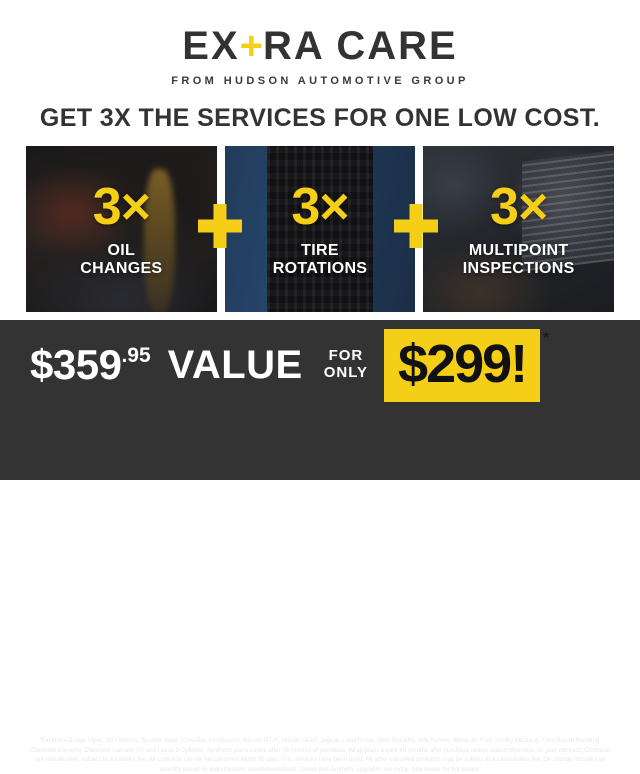  What do you see at coordinates (518, 250) in the screenshot?
I see `service-label-line1: MULTIPOINT` at bounding box center [518, 250].